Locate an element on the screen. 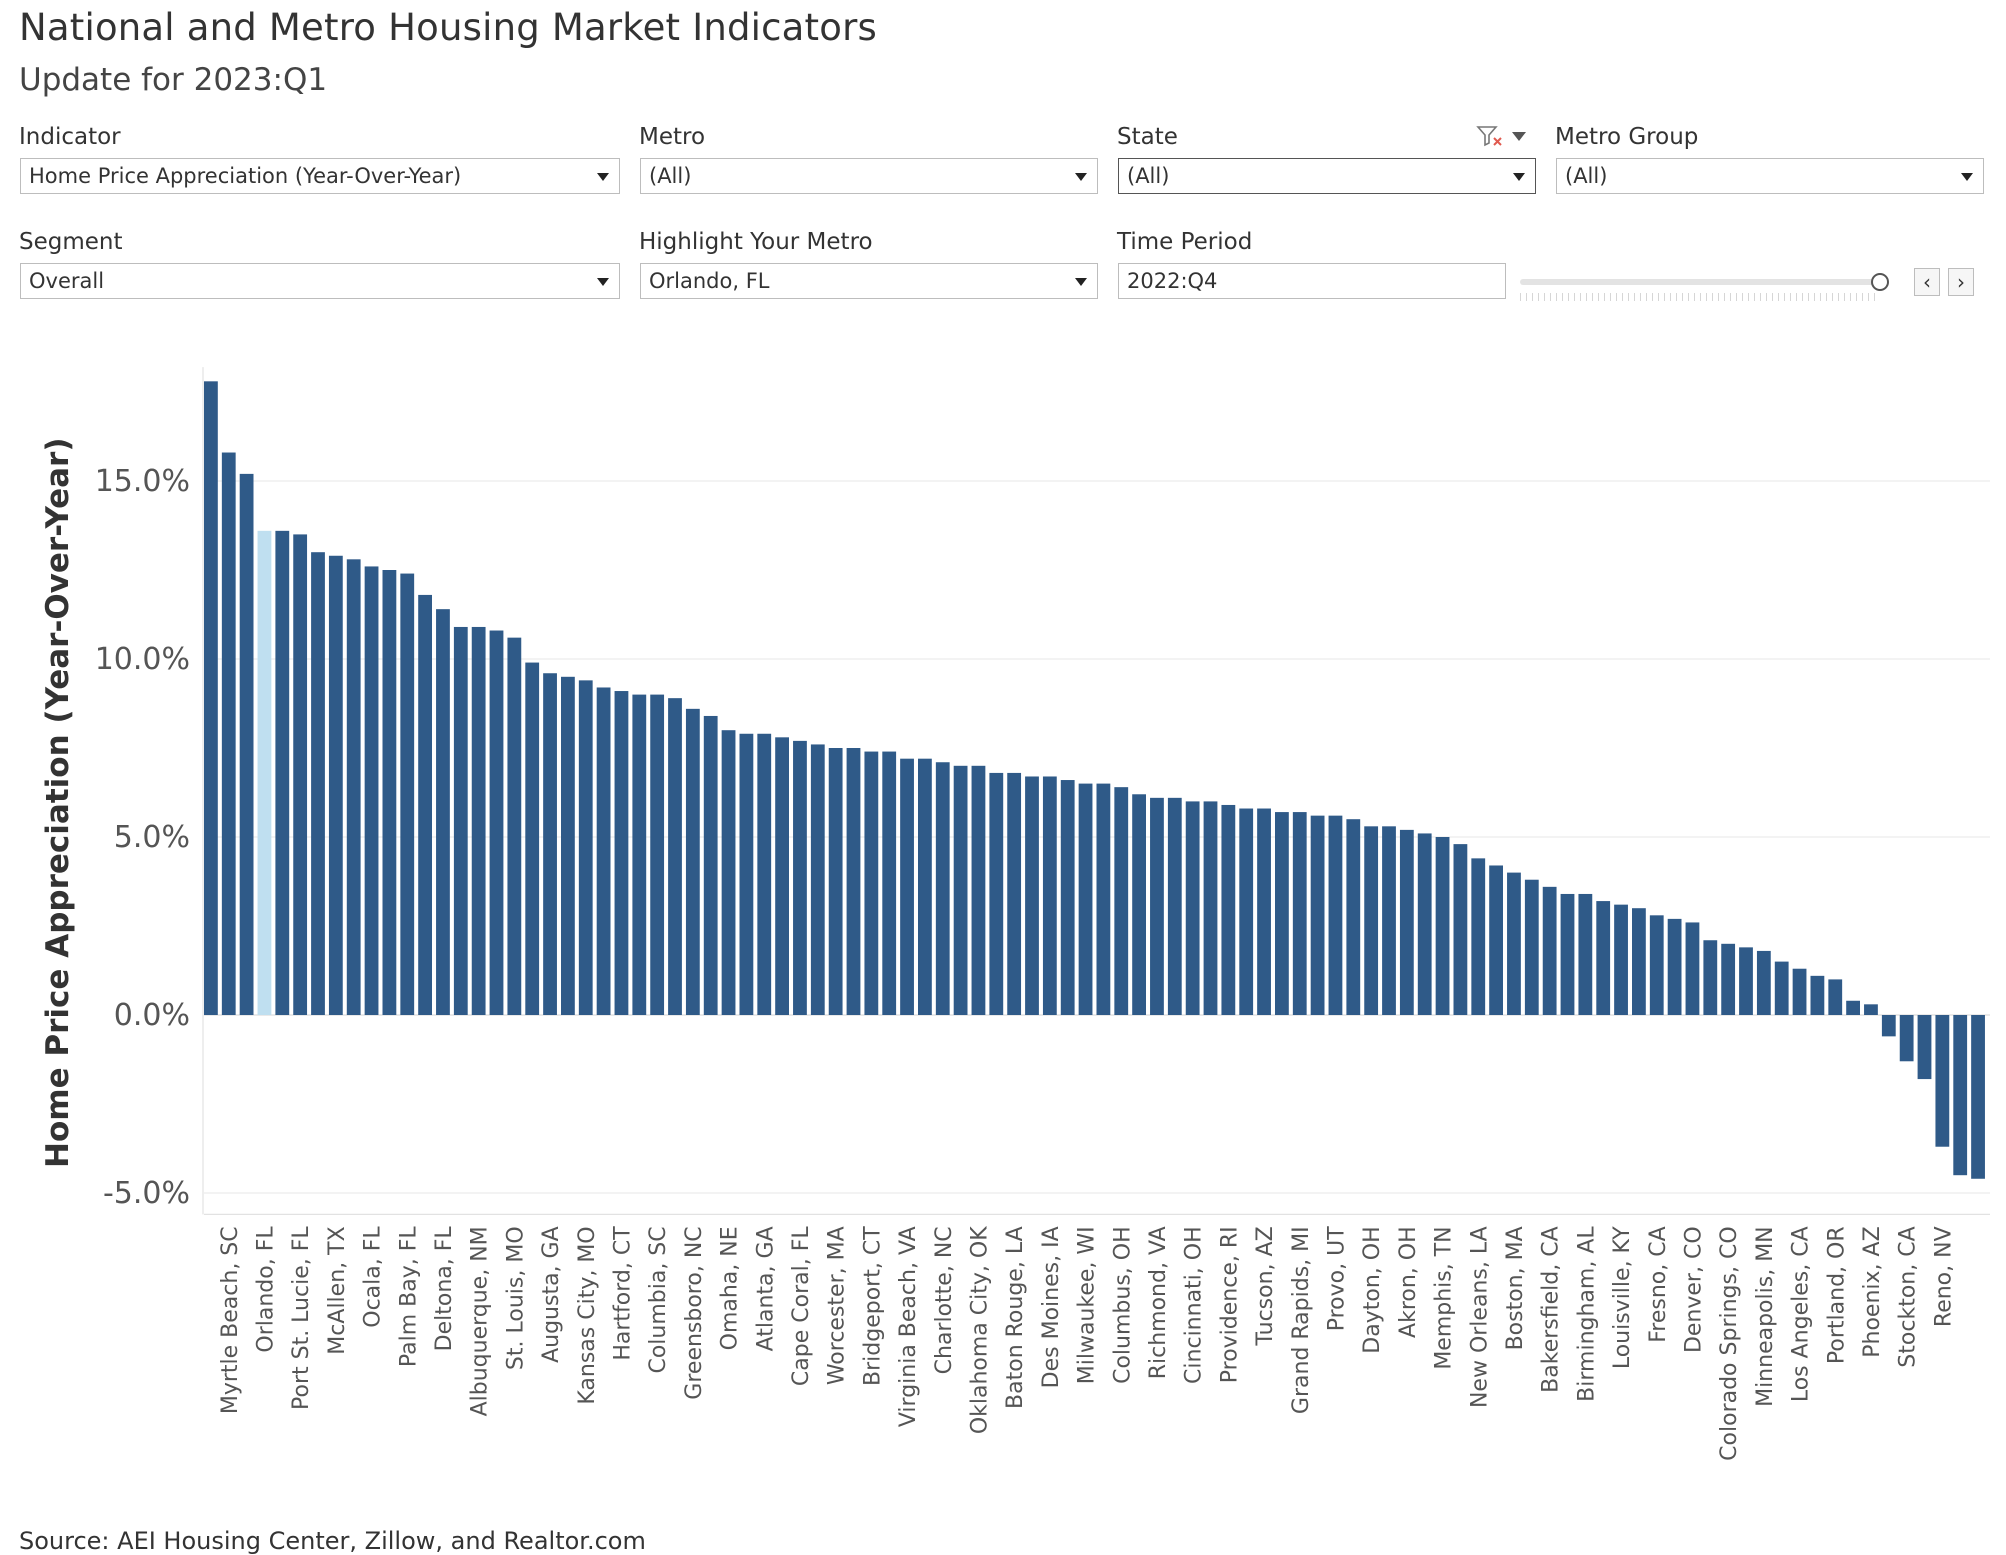  metro-group-dropdown: (All) is located at coordinates (1770, 176).